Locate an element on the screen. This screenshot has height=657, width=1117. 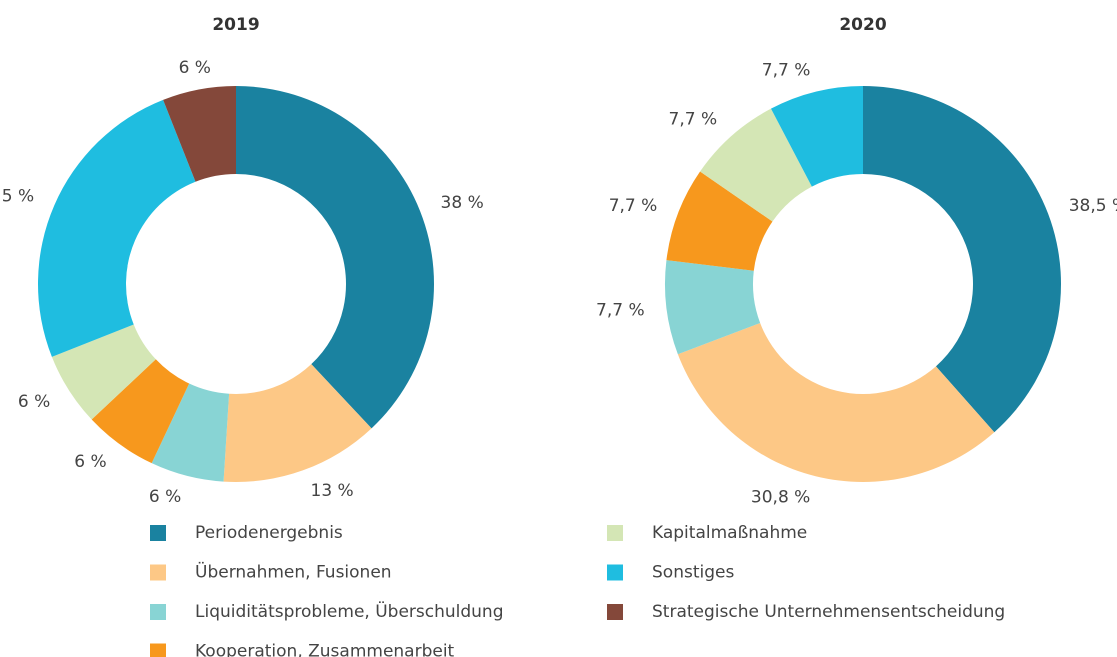
legend-label: Kooperation, Zusammenarbeit is located at coordinates (325, 649).